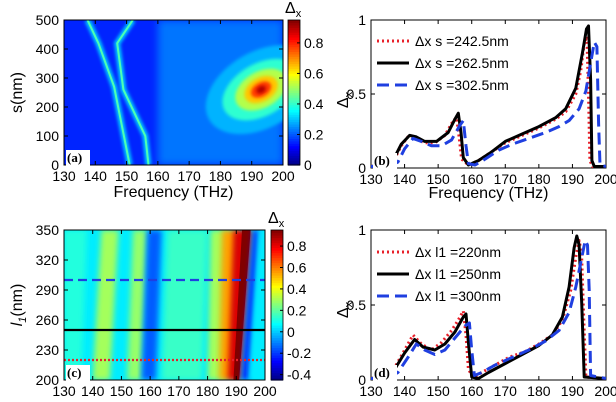 This screenshot has height=402, width=616. What do you see at coordinates (462, 41) in the screenshot?
I see `panel-b-legend-entry: Δx s =242.5nm` at bounding box center [462, 41].